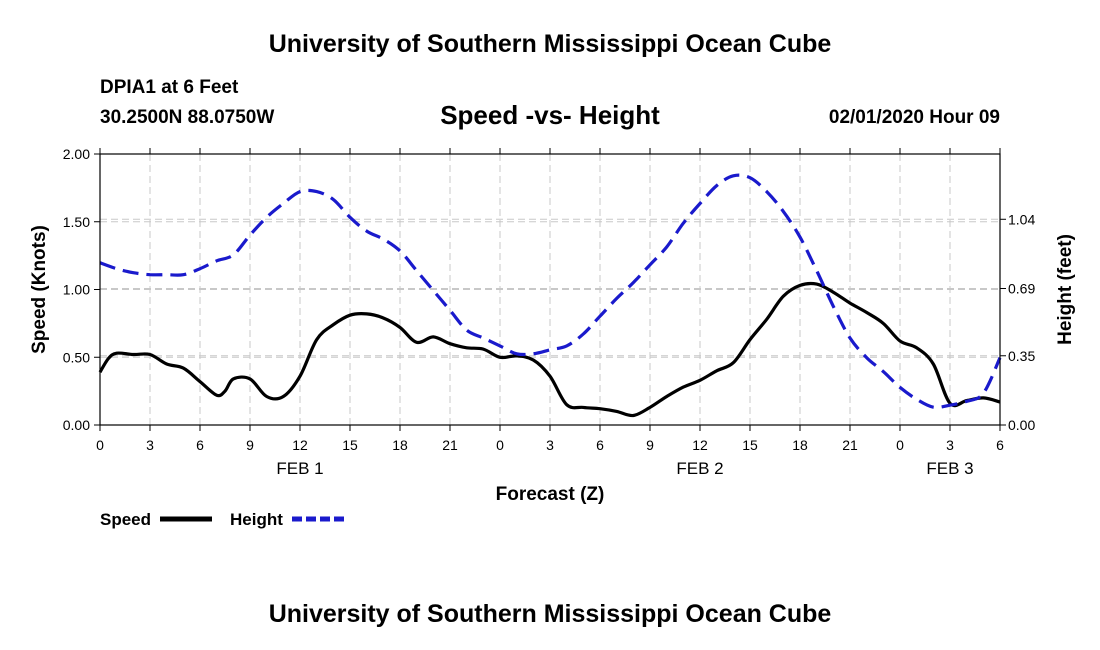 Image resolution: width=1100 pixels, height=650 pixels. Describe the element at coordinates (169, 87) in the screenshot. I see `station-name: DPIA1 at 6 Feet` at that location.